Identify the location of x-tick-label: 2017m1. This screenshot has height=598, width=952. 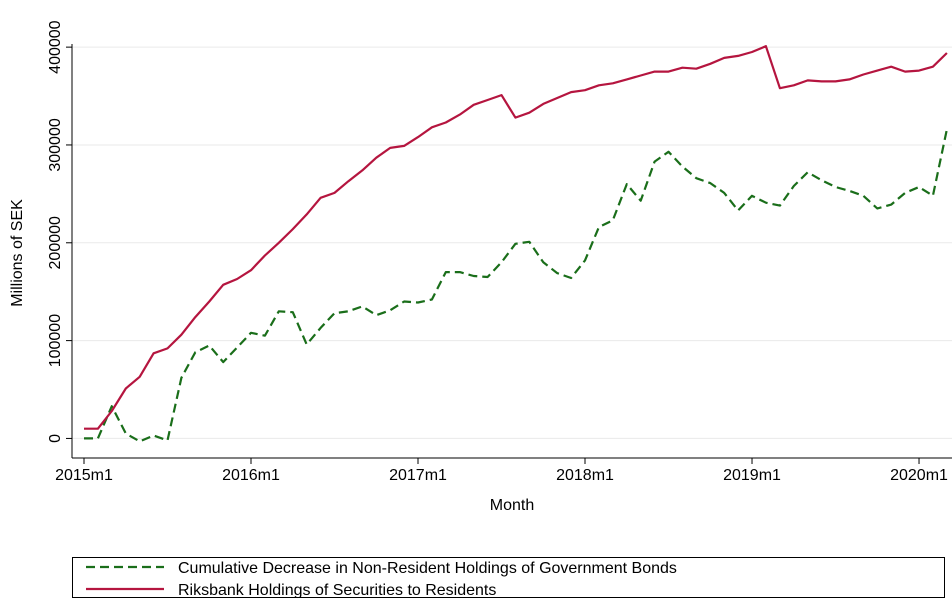
(418, 475).